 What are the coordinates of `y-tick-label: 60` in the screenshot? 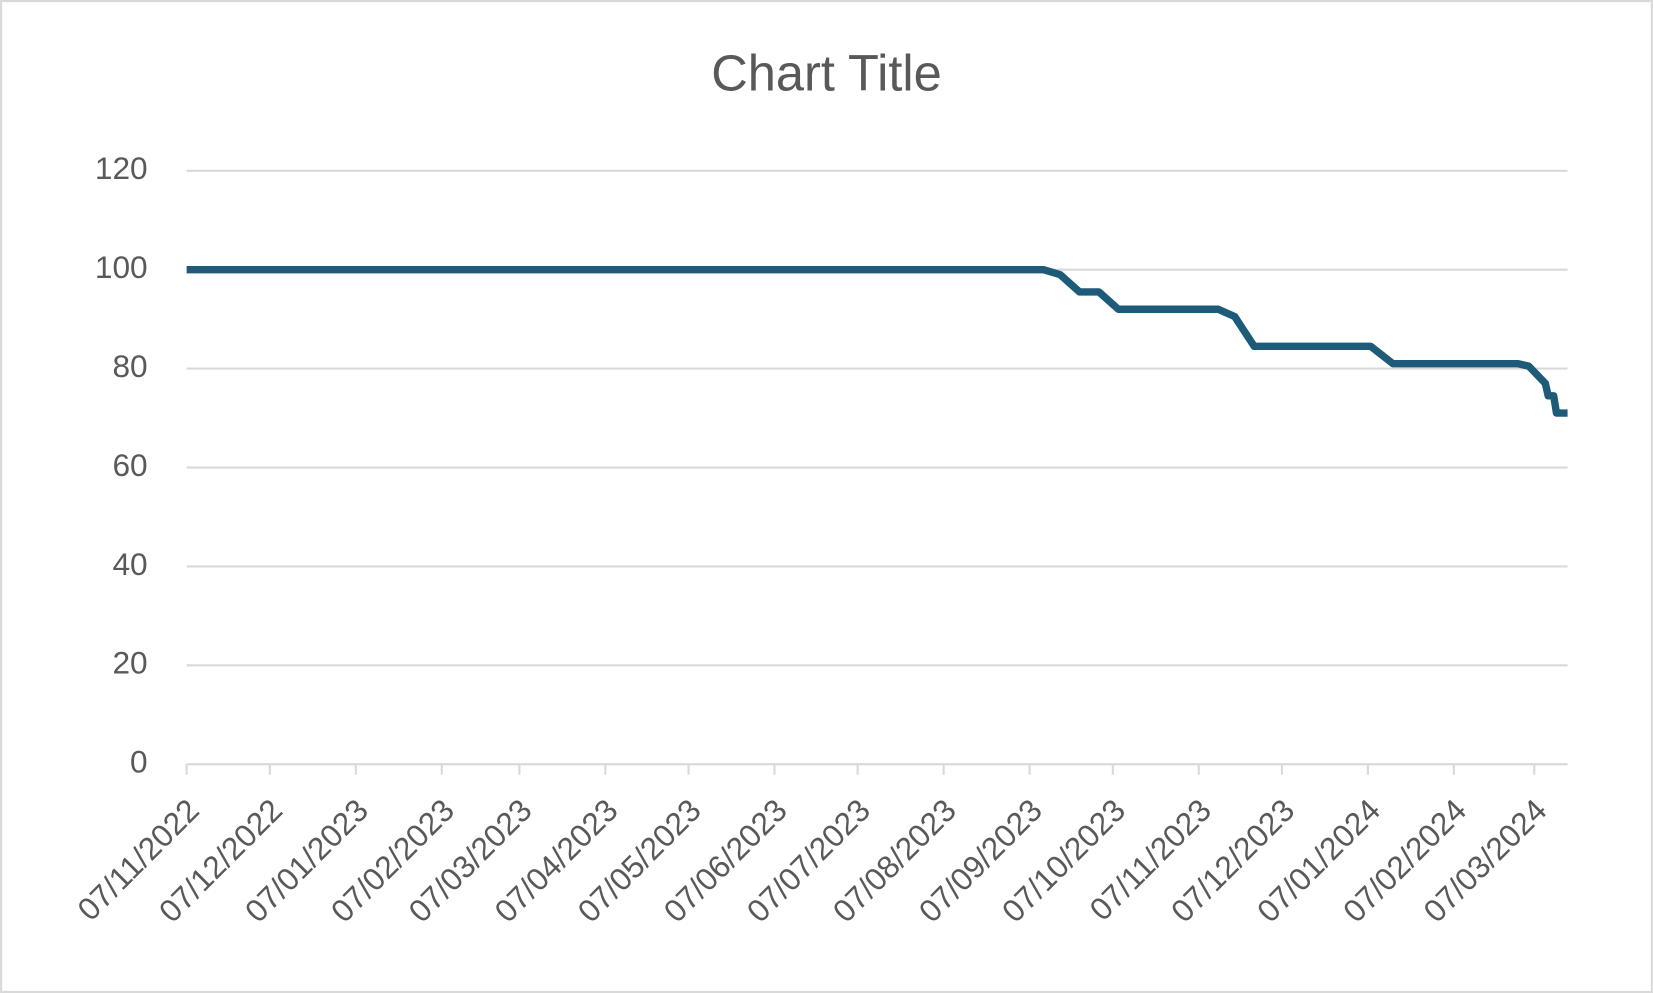 It's located at (129, 465).